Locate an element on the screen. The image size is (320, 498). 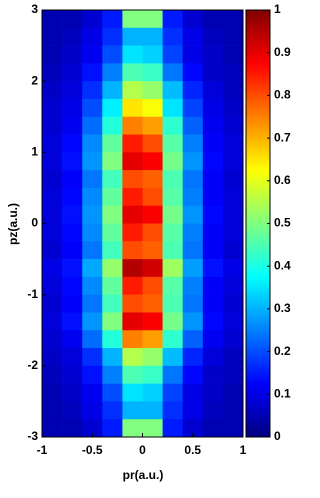
y-tick-label: 3 is located at coordinates (34, 9).